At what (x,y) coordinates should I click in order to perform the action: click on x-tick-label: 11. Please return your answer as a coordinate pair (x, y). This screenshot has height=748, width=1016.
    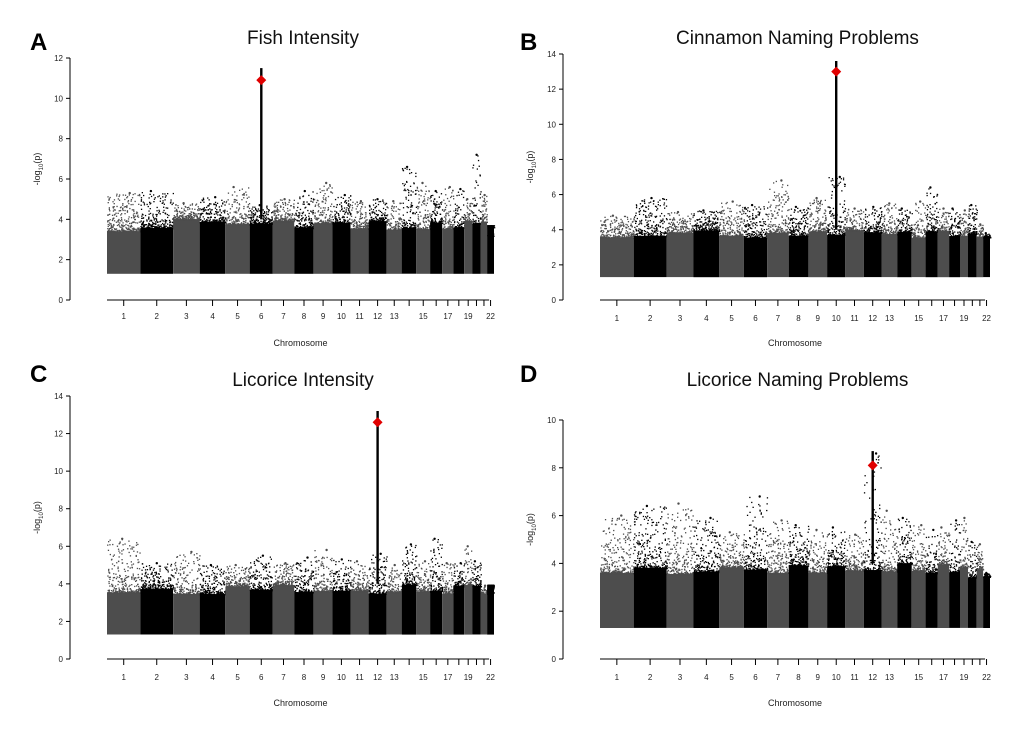
    Looking at the image, I should click on (359, 316).